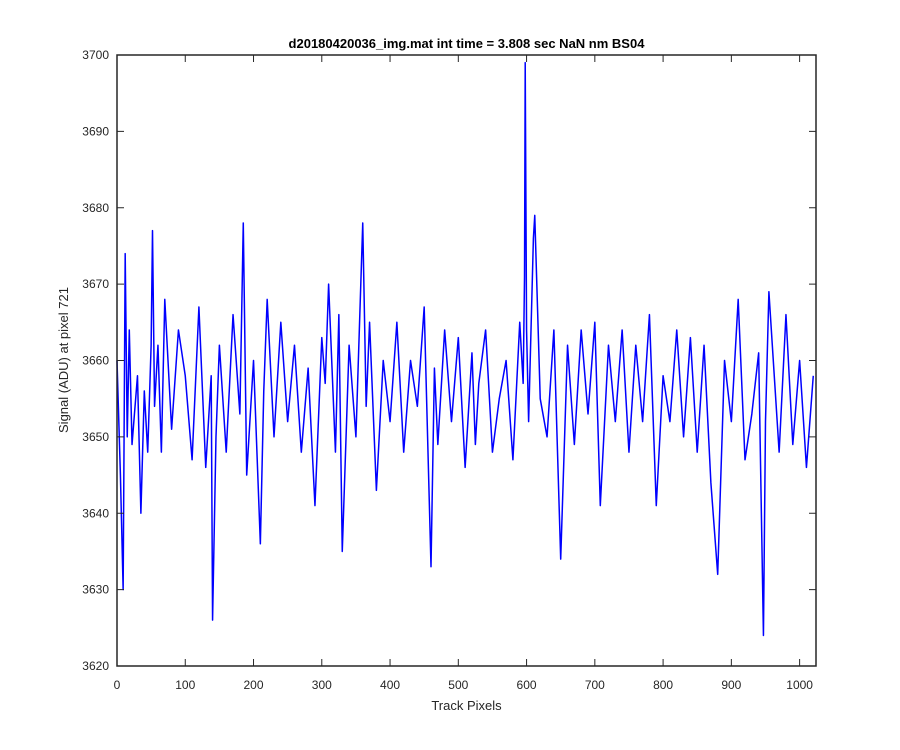 The image size is (900, 750). What do you see at coordinates (458, 685) in the screenshot?
I see `x-tick-label: 500` at bounding box center [458, 685].